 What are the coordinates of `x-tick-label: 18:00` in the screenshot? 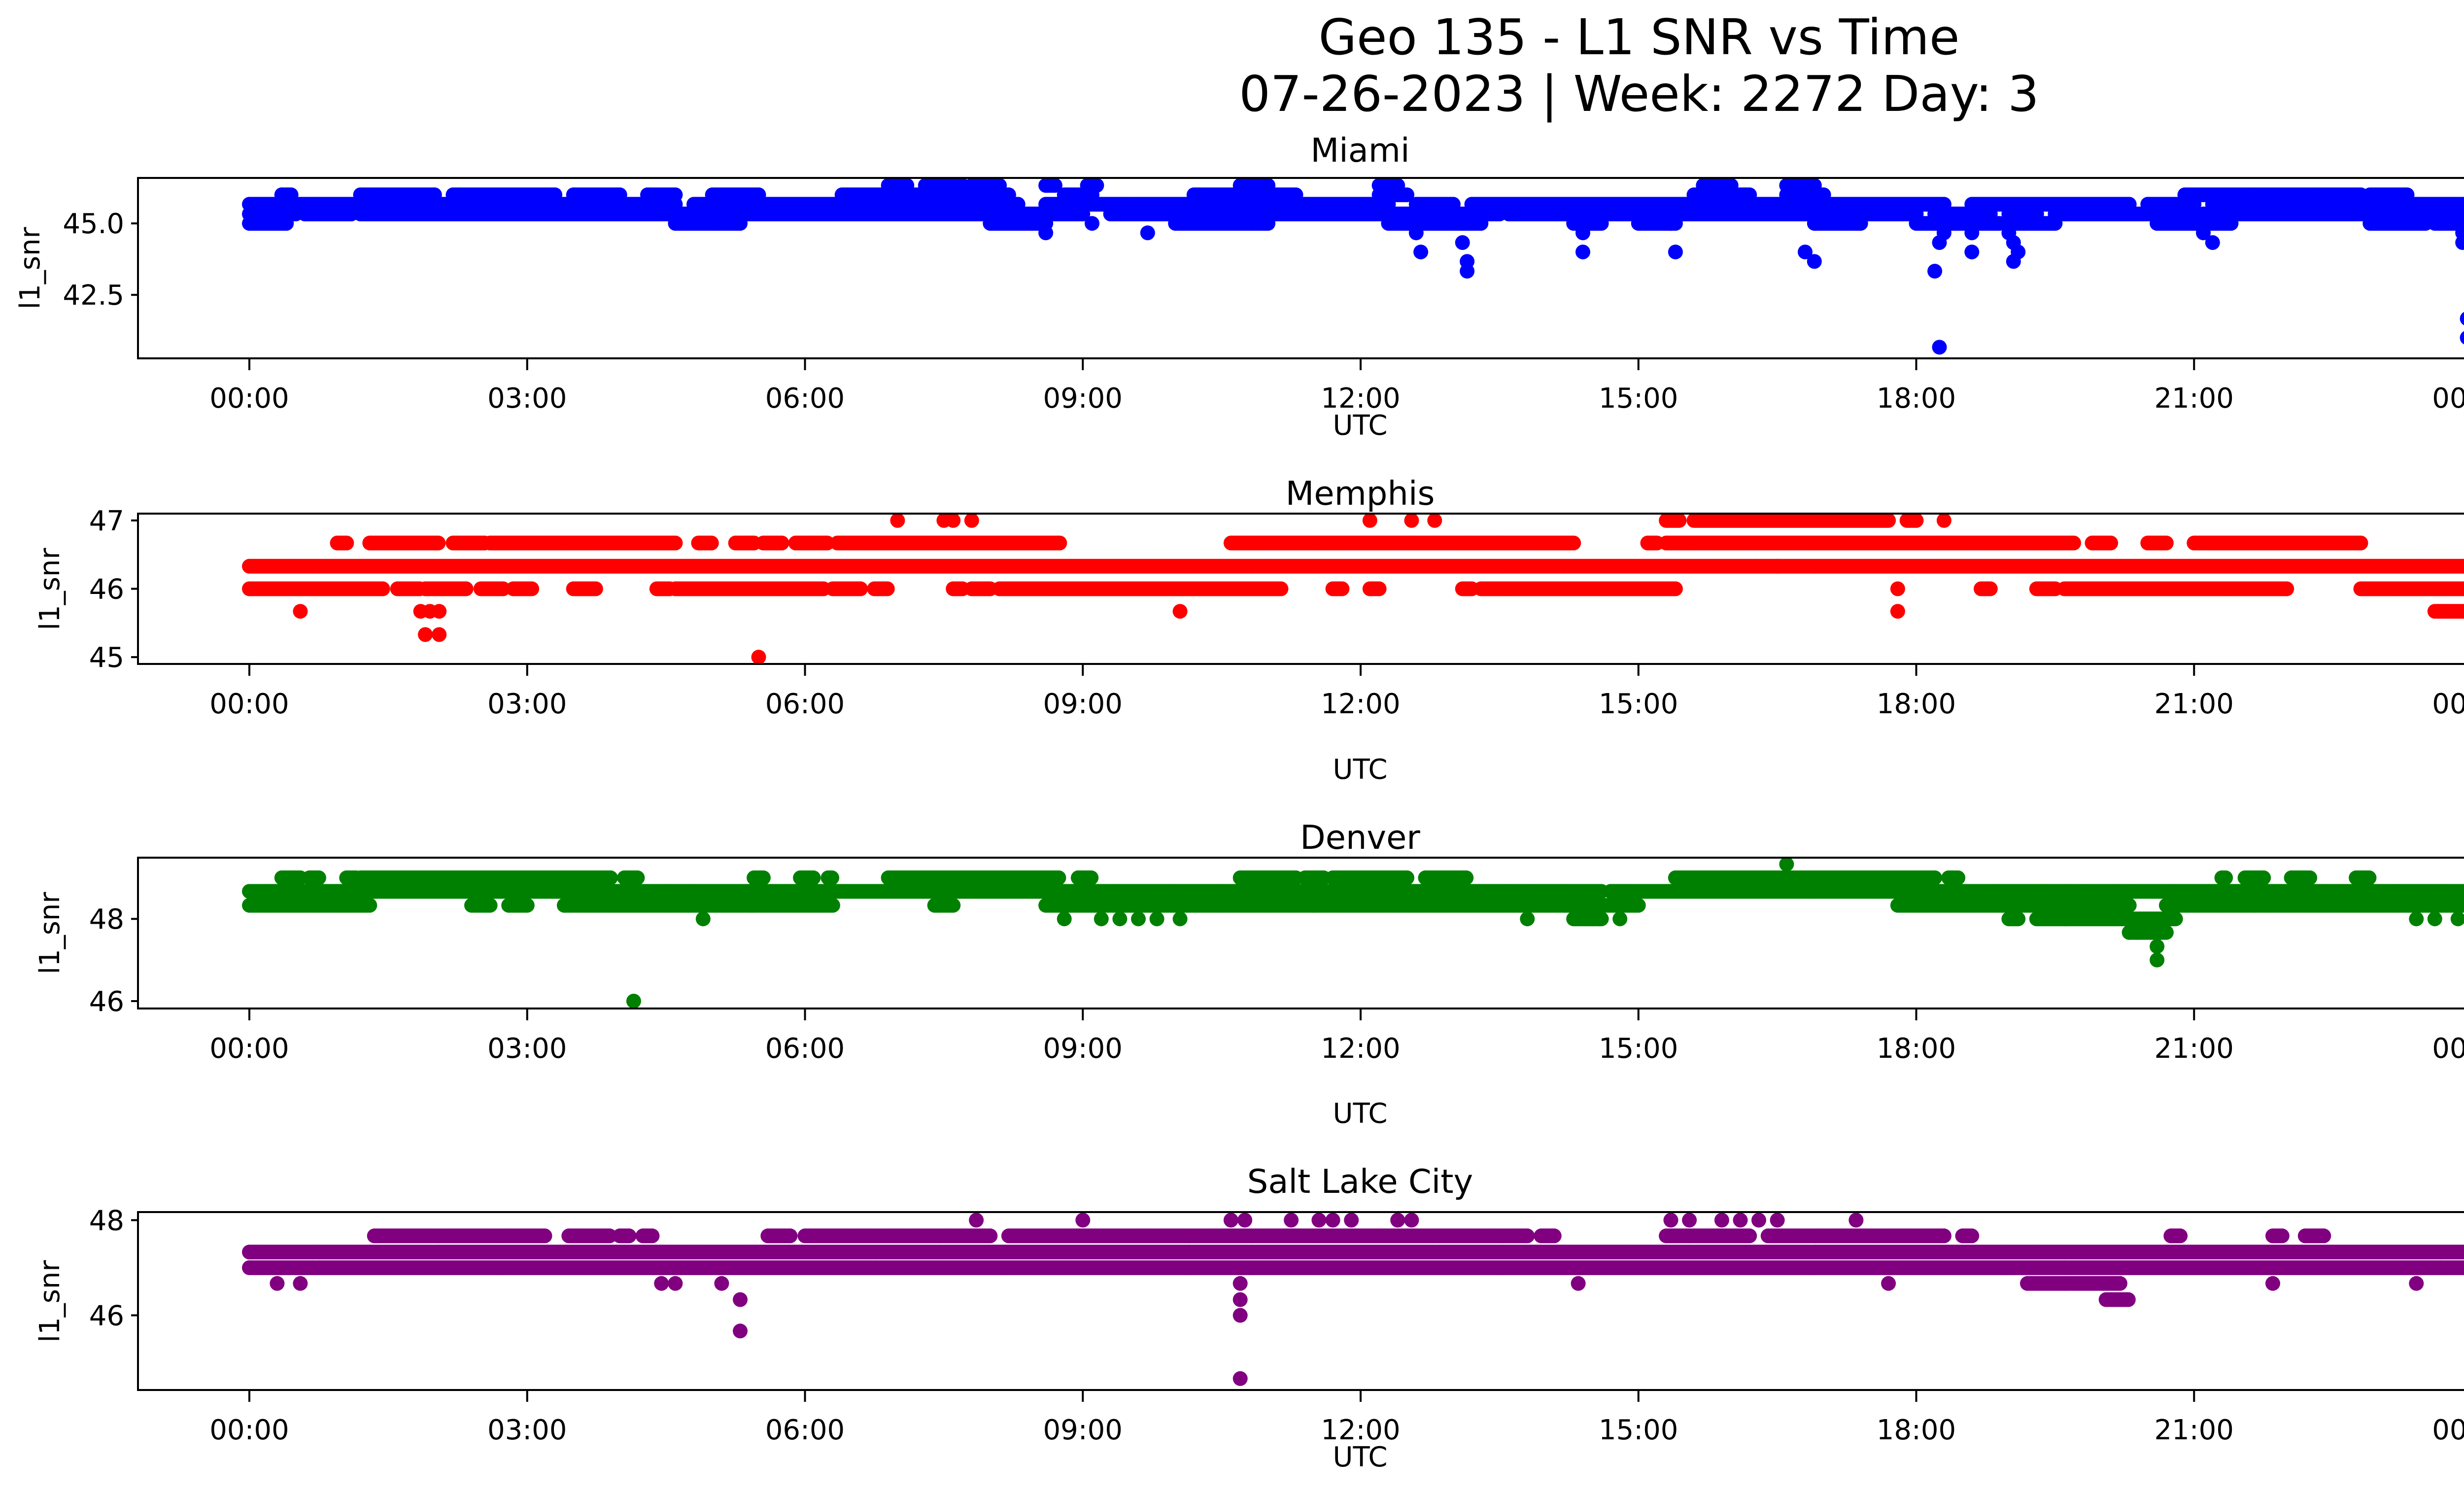 It's located at (1916, 398).